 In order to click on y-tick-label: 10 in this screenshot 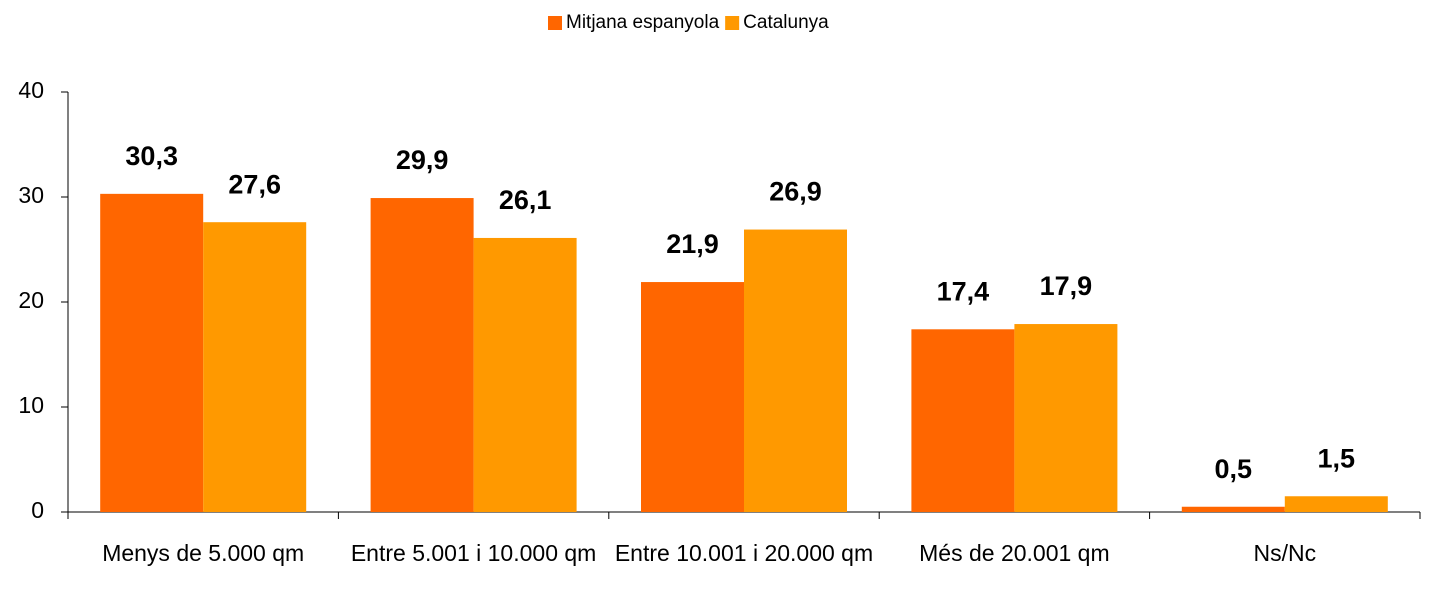, I will do `click(31, 405)`.